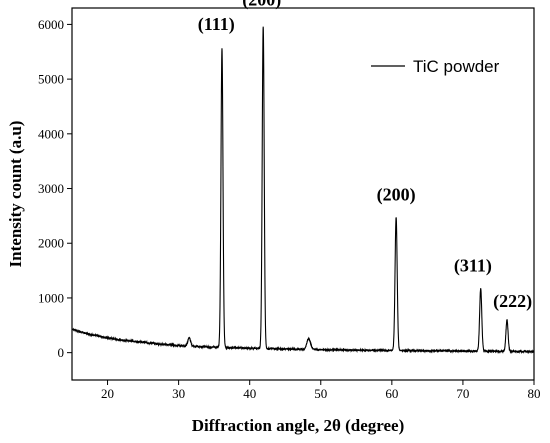 The width and height of the screenshot is (550, 443). I want to click on x-tick-label: 40, so click(249, 393).